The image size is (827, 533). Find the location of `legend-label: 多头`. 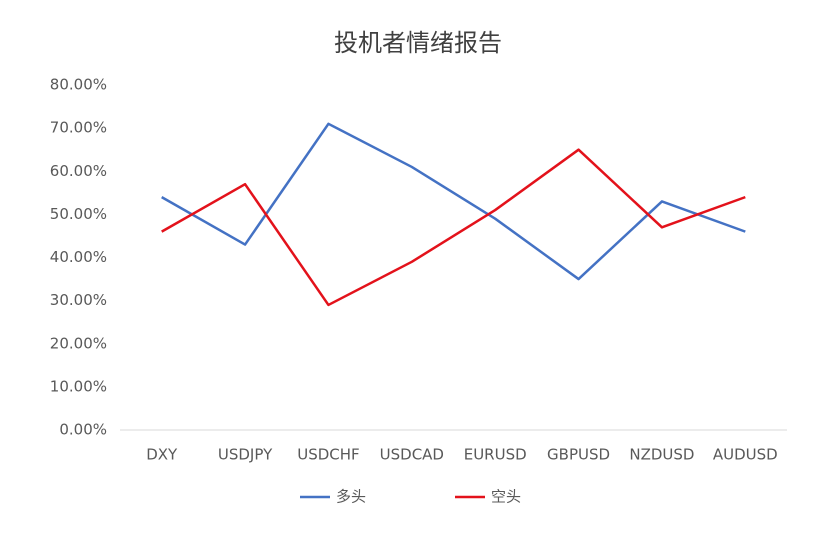

legend-label: 多头 is located at coordinates (351, 497).